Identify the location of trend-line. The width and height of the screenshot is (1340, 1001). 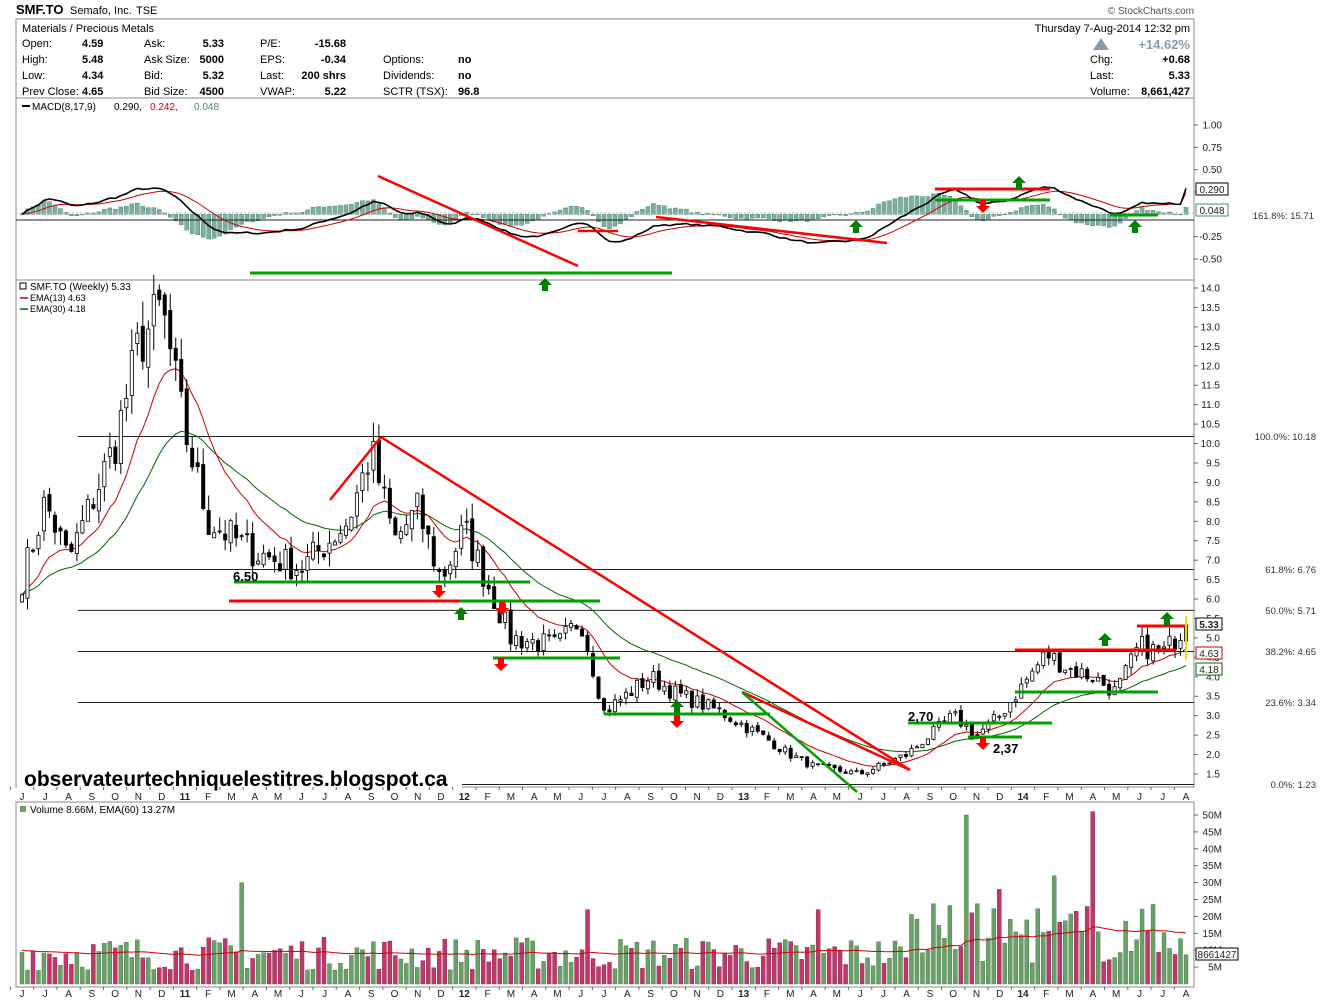
(645, 603).